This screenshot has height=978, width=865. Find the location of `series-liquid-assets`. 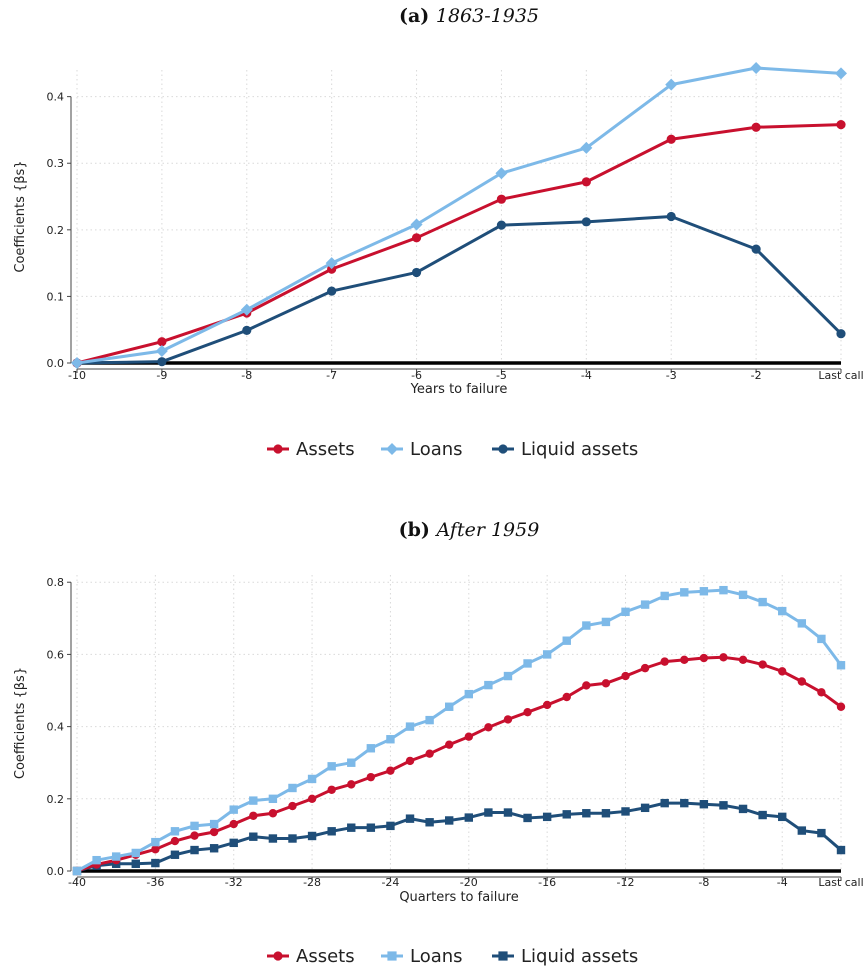

series-liquid-assets is located at coordinates (459, 289).